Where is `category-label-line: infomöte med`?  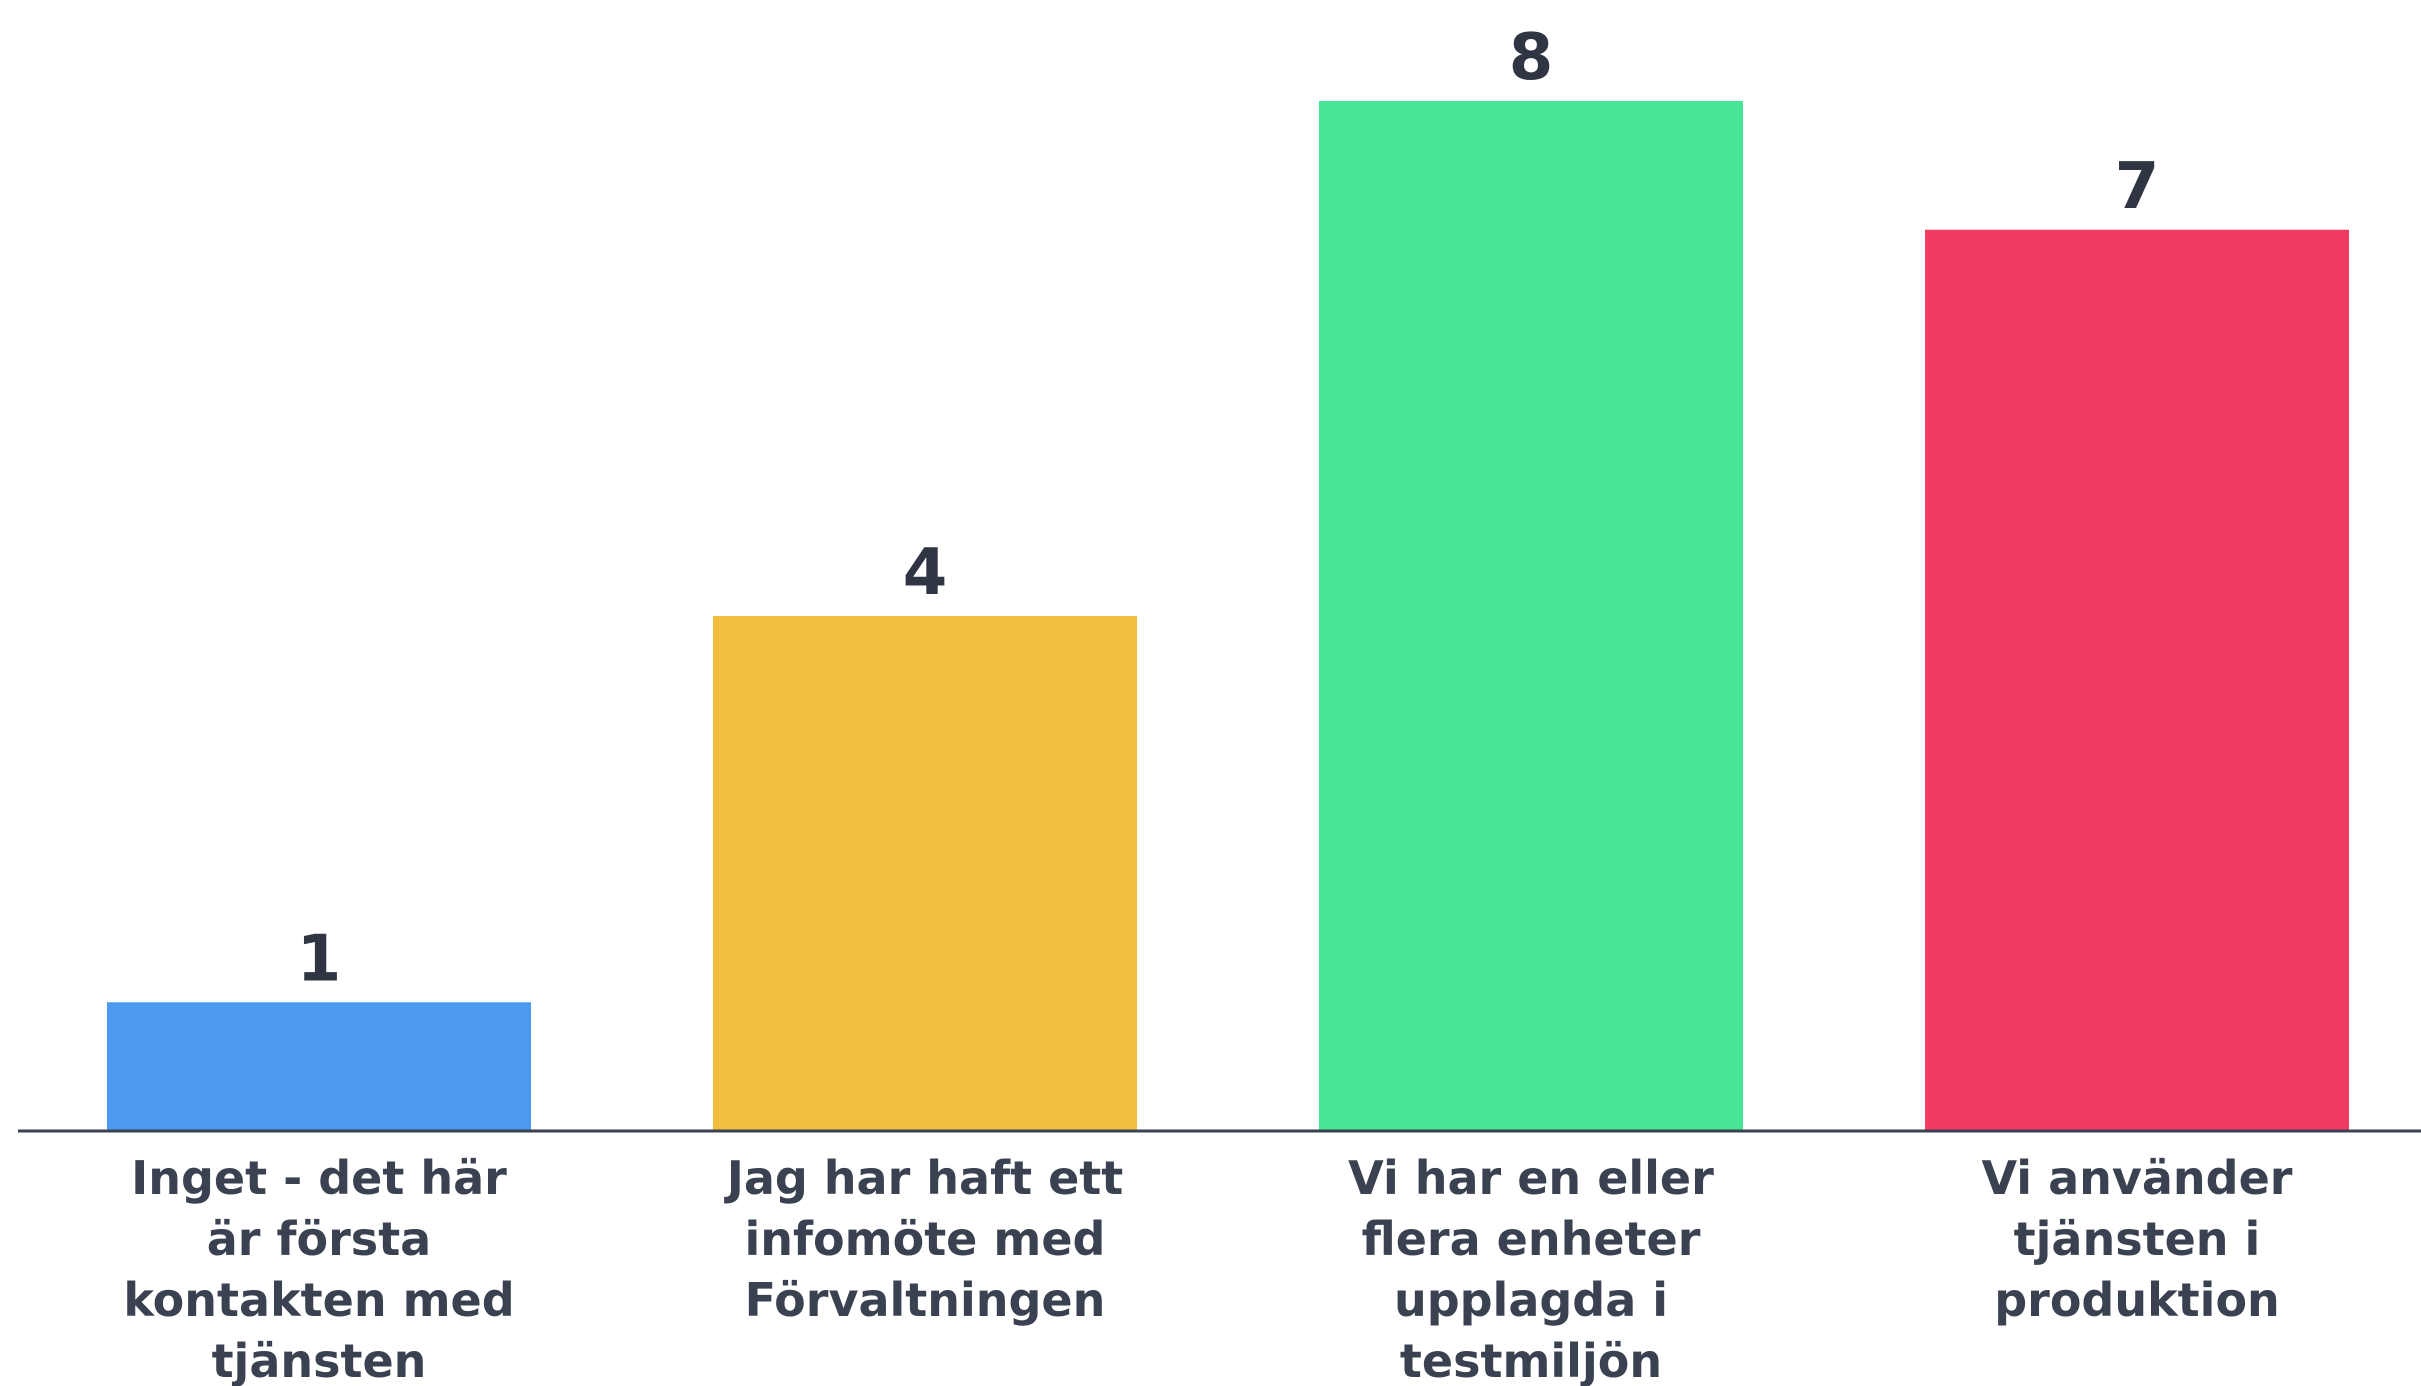 category-label-line: infomöte med is located at coordinates (925, 1239).